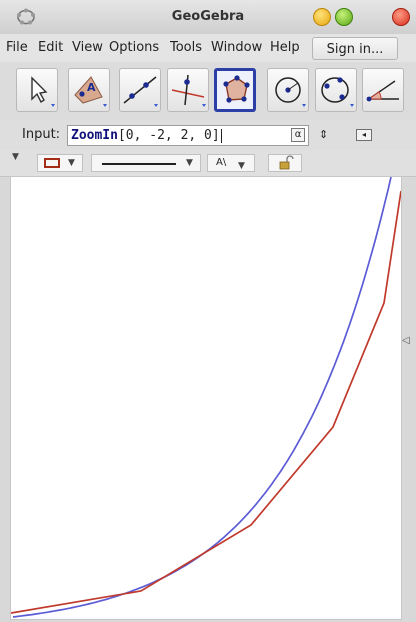 The width and height of the screenshot is (416, 622). Describe the element at coordinates (344, 17) in the screenshot. I see `maximize-button` at that location.